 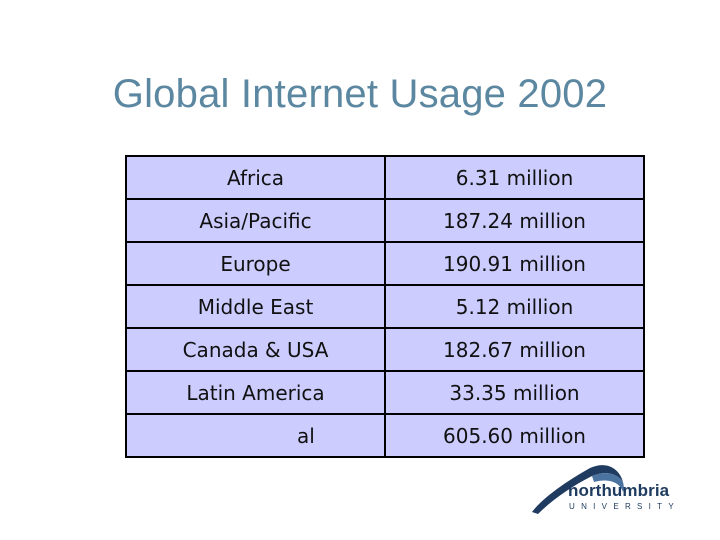 I want to click on region-cell: al, so click(x=255, y=435).